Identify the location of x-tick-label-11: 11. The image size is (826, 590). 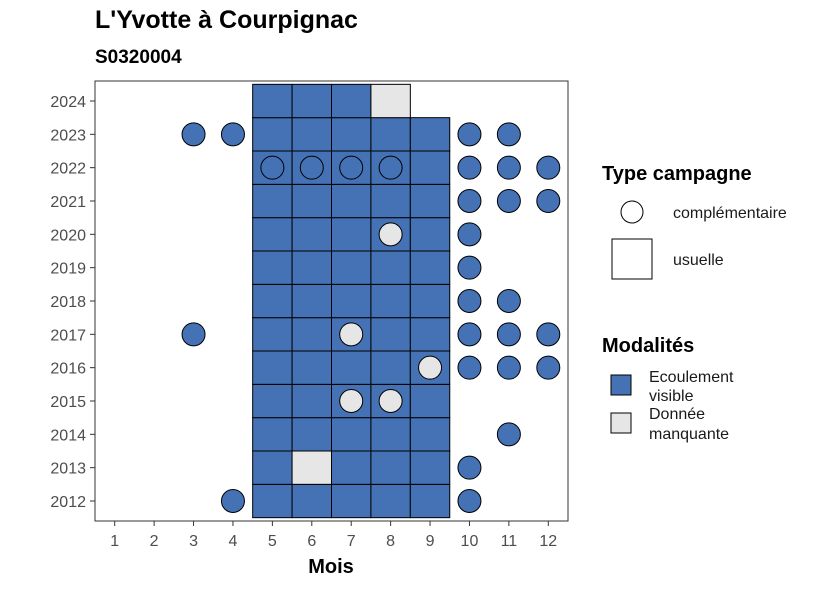
(509, 541).